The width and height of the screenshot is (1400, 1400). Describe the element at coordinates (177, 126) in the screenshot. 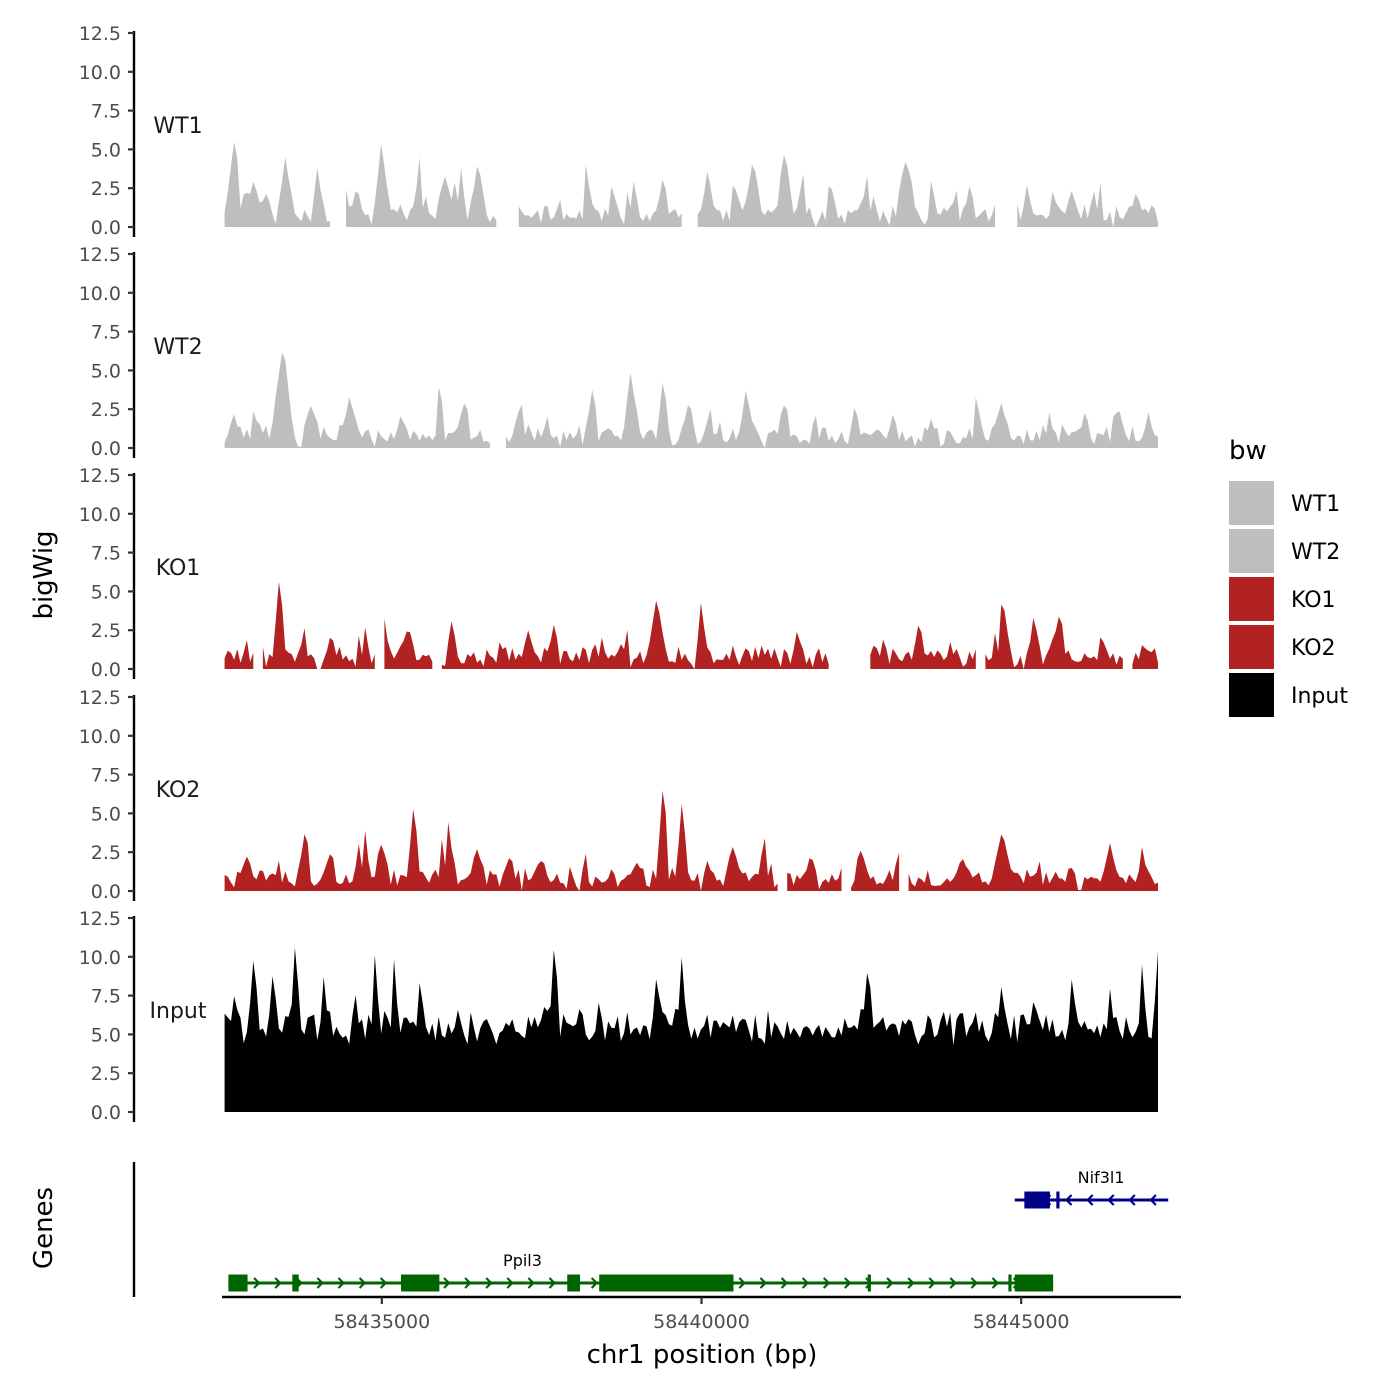

I see `track-label-wt1: WT1` at that location.